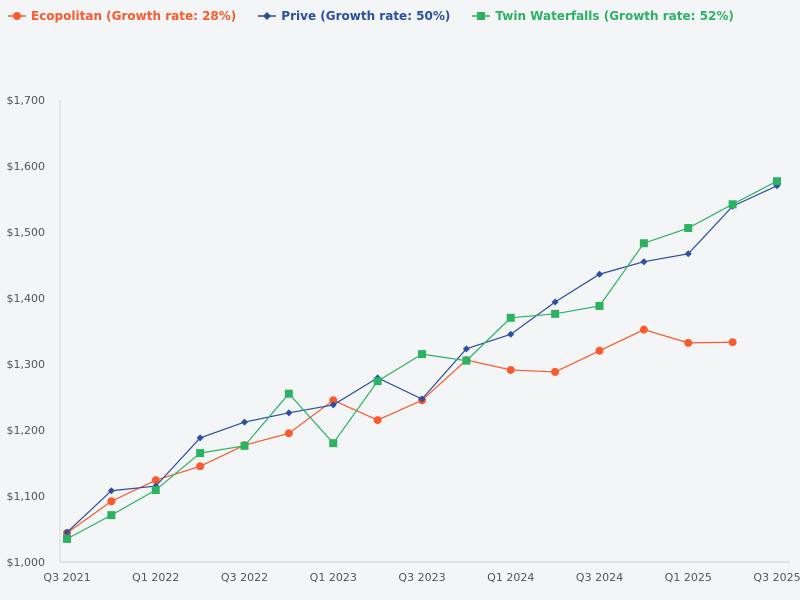 Image resolution: width=800 pixels, height=600 pixels. Describe the element at coordinates (267, 16) in the screenshot. I see `diamond-marker-icon` at that location.